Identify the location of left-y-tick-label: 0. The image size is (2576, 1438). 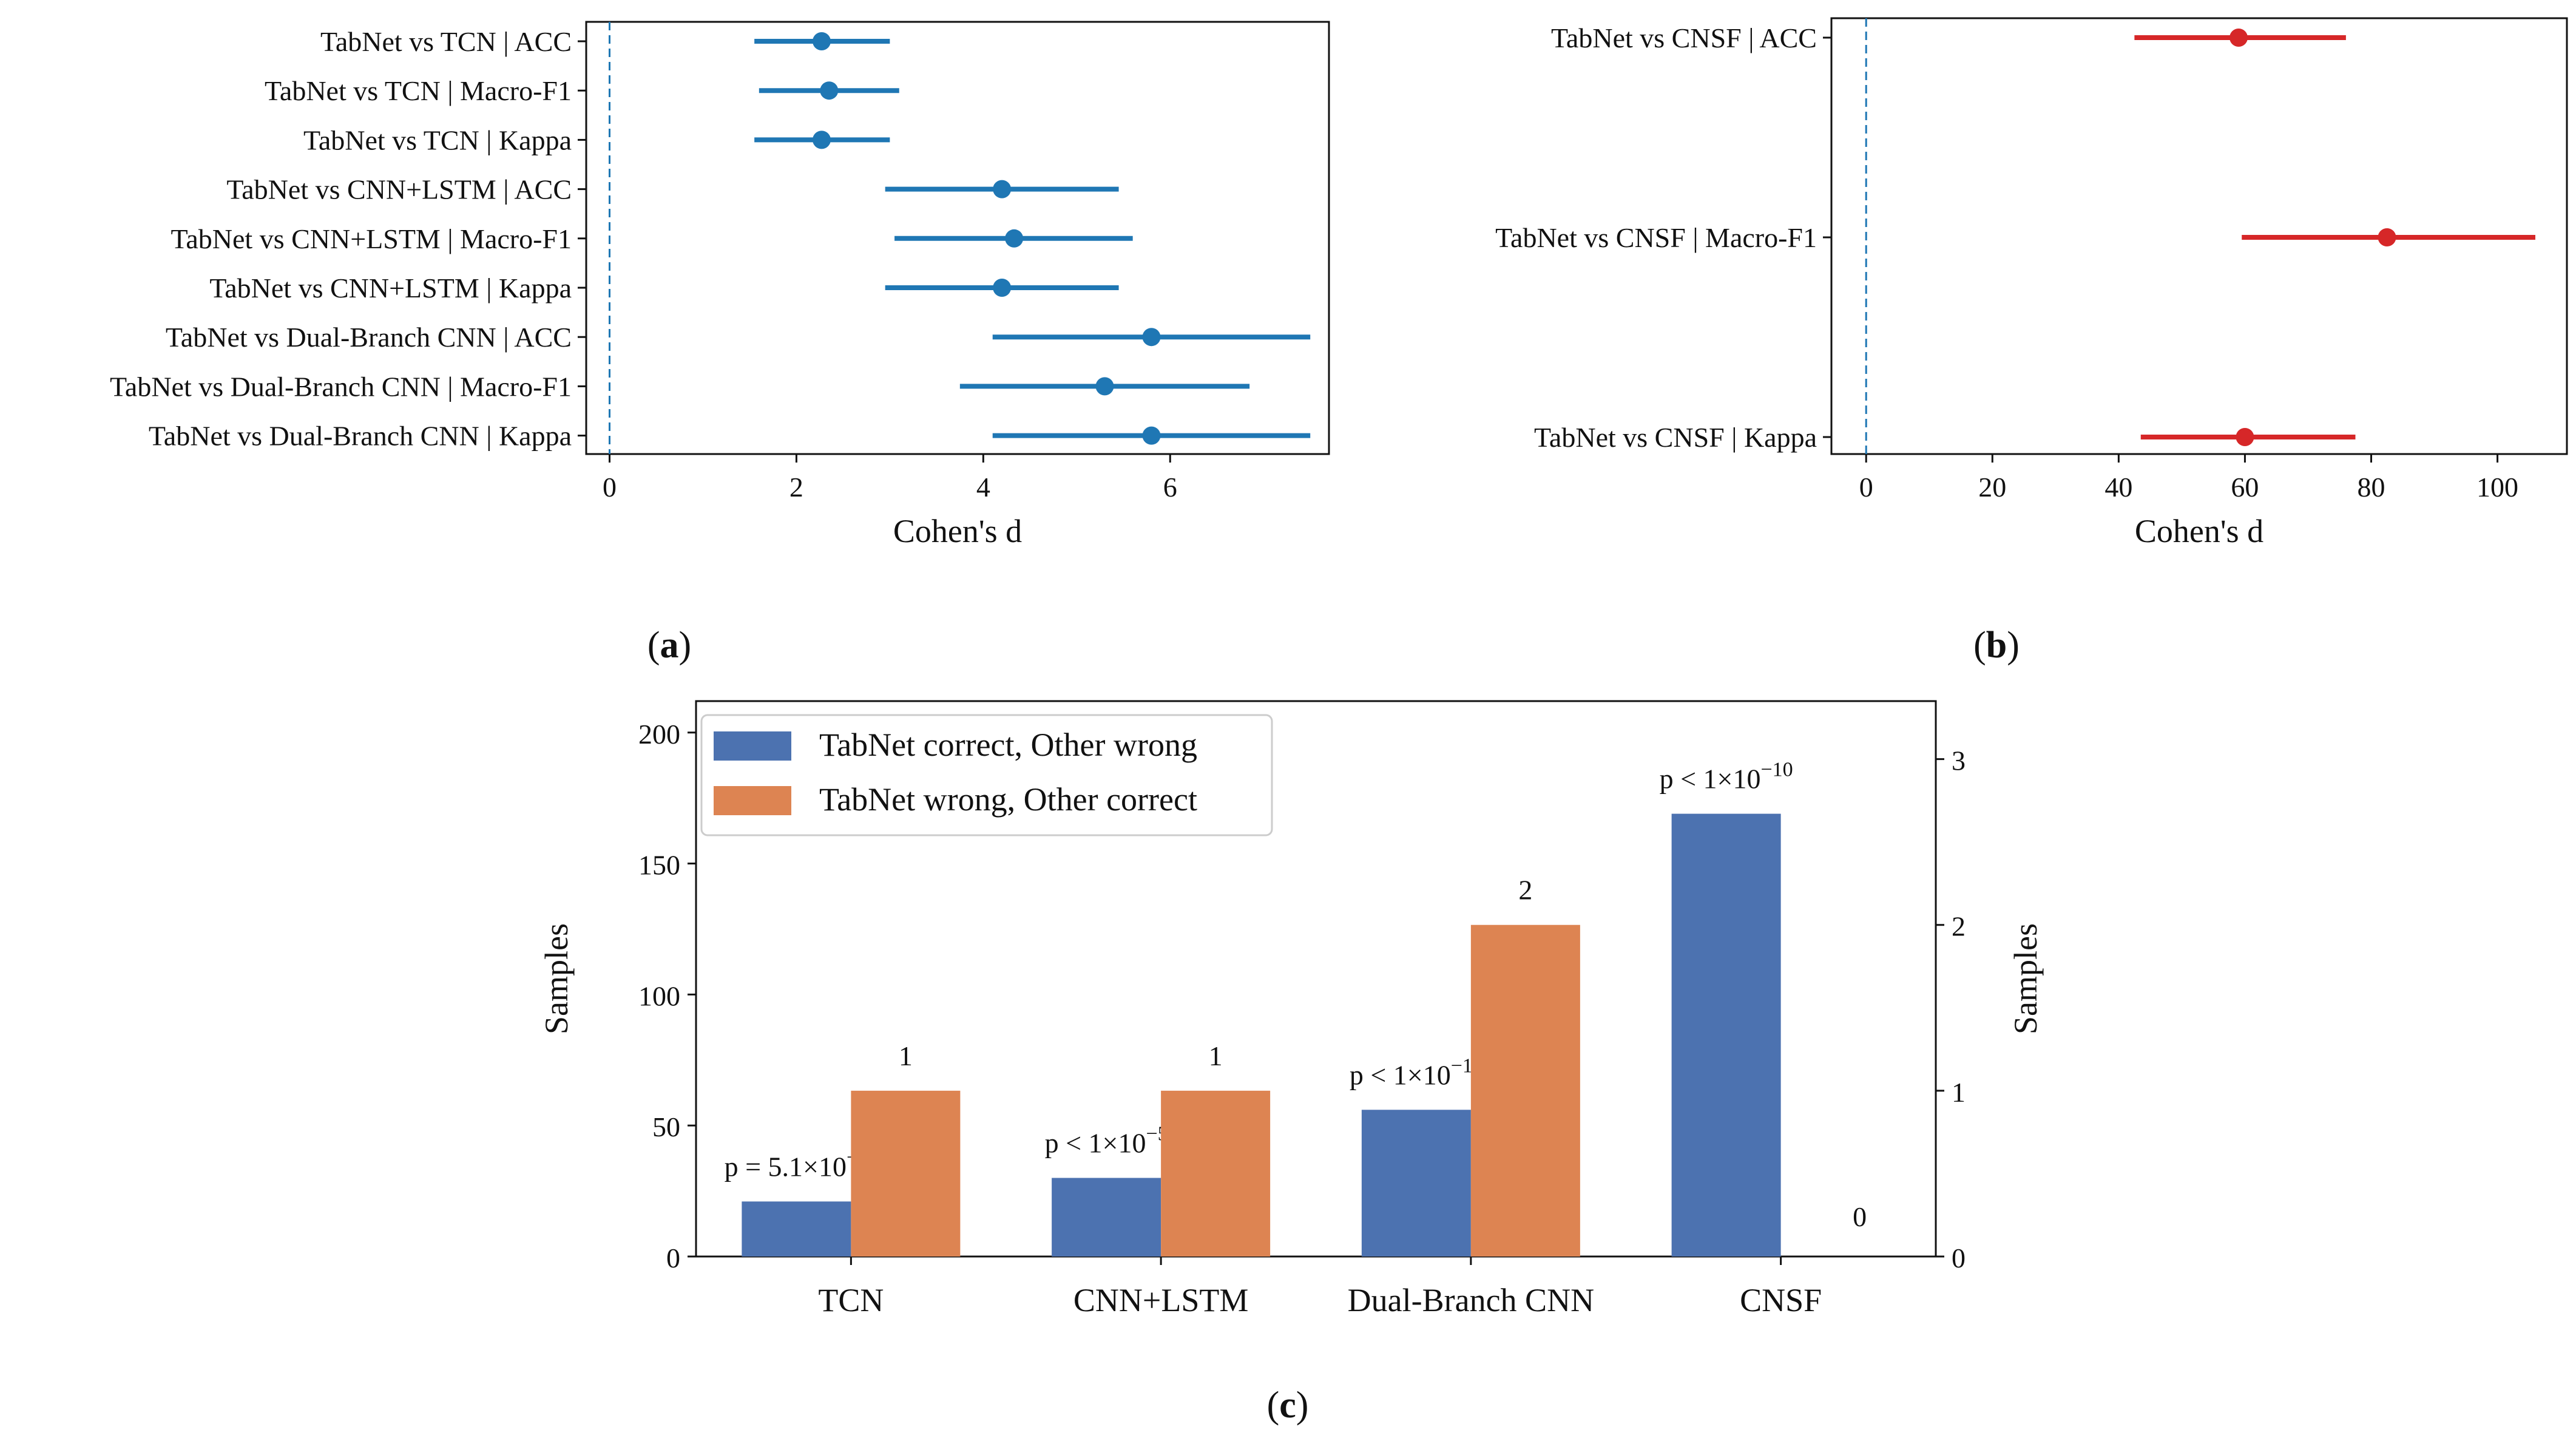
(673, 1258).